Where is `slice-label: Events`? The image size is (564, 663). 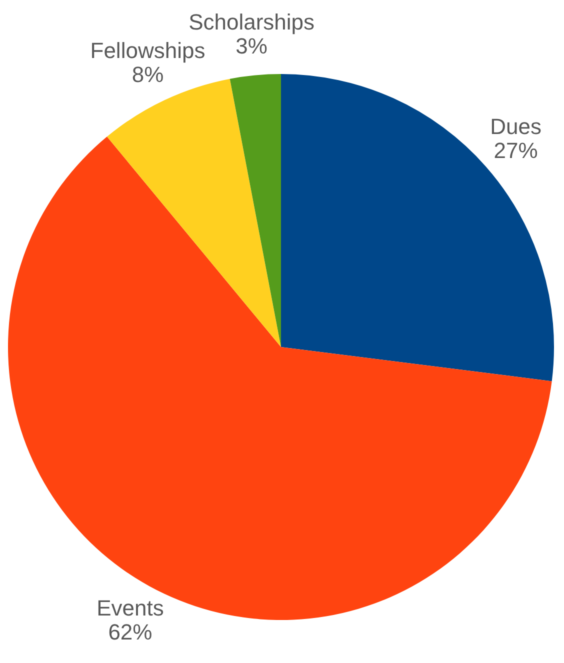 slice-label: Events is located at coordinates (130, 607).